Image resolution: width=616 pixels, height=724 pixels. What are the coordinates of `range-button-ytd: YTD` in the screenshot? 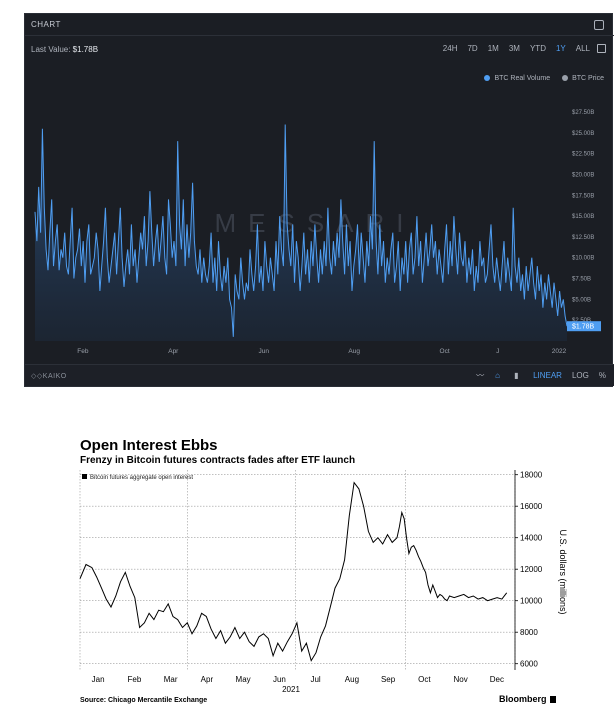 It's located at (537, 48).